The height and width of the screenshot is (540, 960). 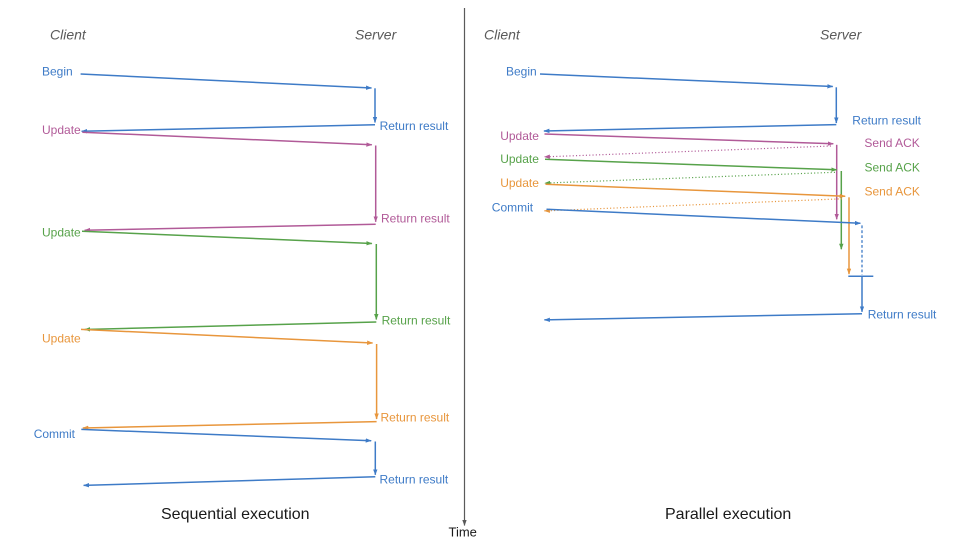 What do you see at coordinates (235, 514) in the screenshot?
I see `svg-text: Sequential execution` at bounding box center [235, 514].